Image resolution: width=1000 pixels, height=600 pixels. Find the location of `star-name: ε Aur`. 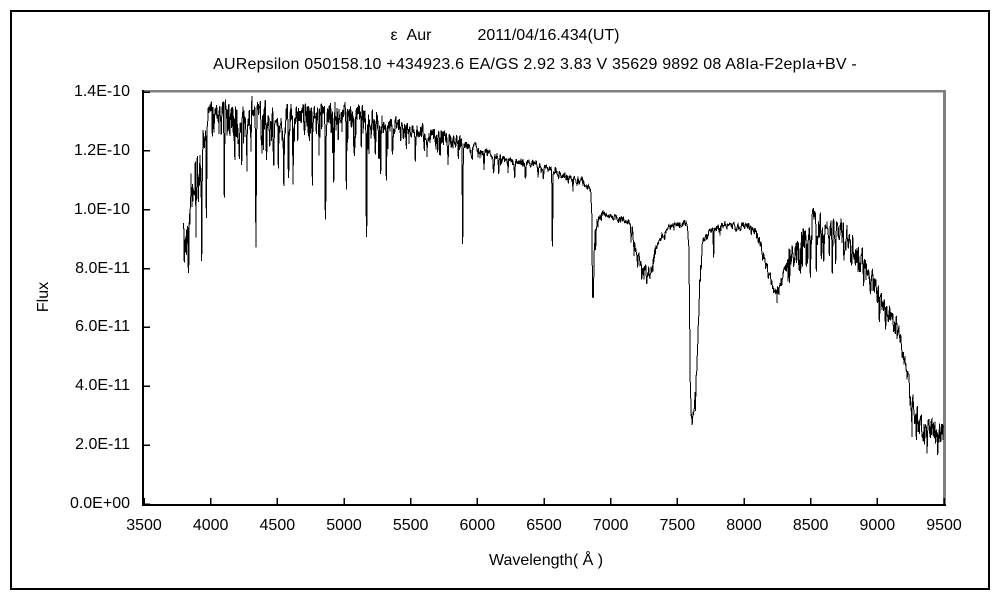

star-name: ε Aur is located at coordinates (411, 35).